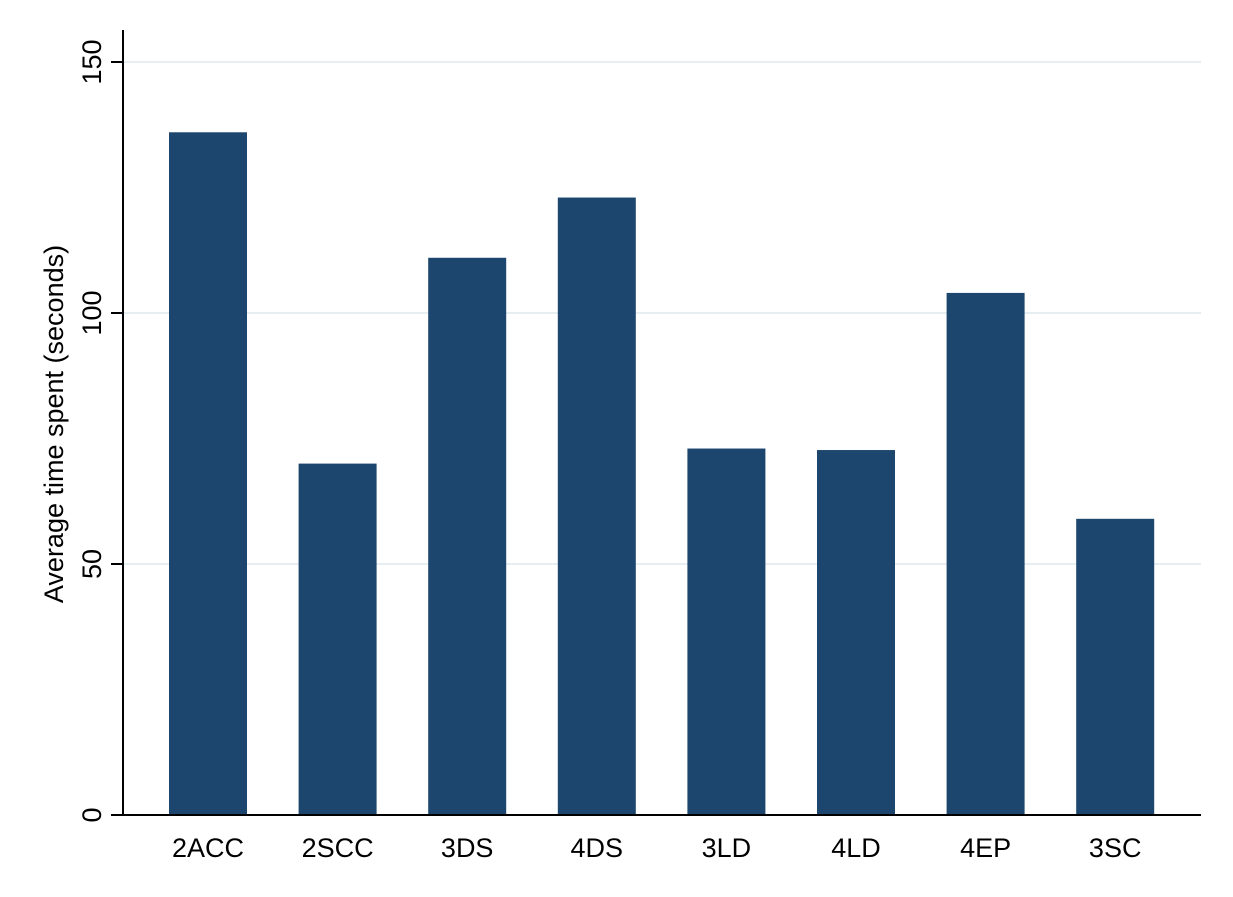 Image resolution: width=1233 pixels, height=897 pixels. Describe the element at coordinates (208, 473) in the screenshot. I see `bar-2ACC` at that location.